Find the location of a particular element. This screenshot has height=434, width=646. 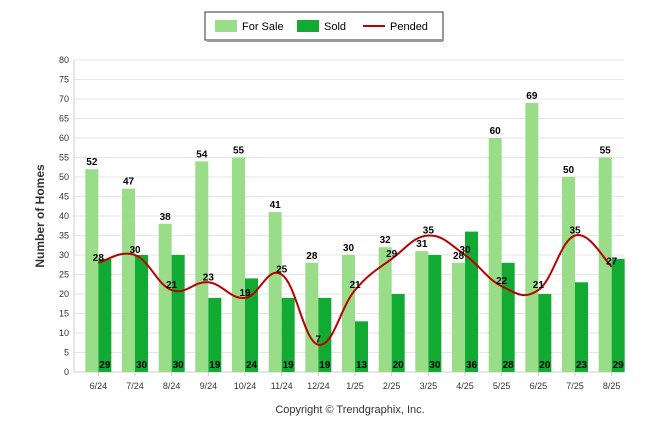

legend-label-for-sale: For Sale is located at coordinates (263, 27).